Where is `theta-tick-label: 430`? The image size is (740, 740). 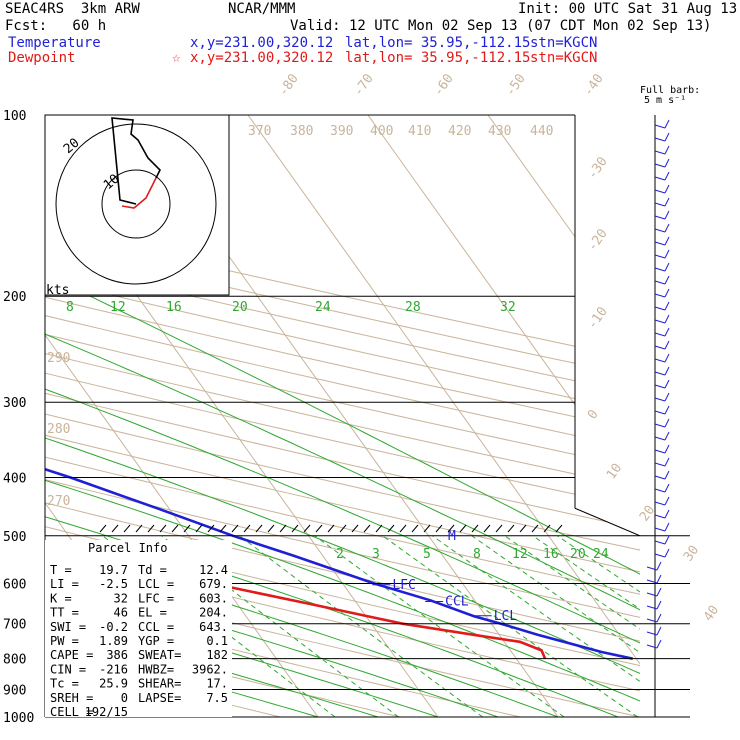
theta-tick-label: 430 is located at coordinates (499, 131).